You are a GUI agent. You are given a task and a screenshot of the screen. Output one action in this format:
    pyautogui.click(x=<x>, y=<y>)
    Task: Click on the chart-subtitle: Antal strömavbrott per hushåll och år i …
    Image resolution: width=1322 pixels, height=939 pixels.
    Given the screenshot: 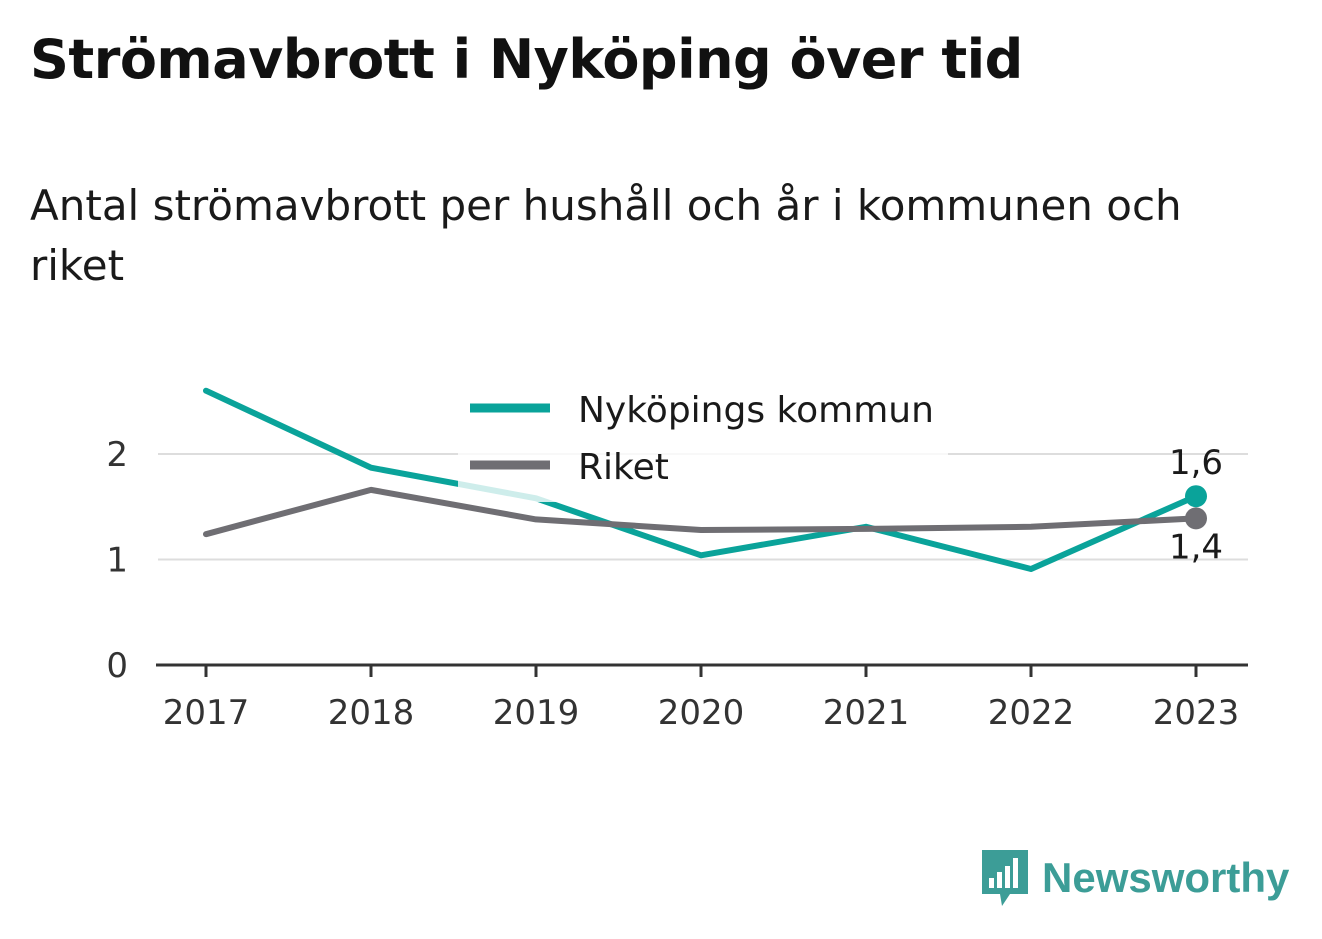 What is the action you would take?
    pyautogui.click(x=606, y=235)
    